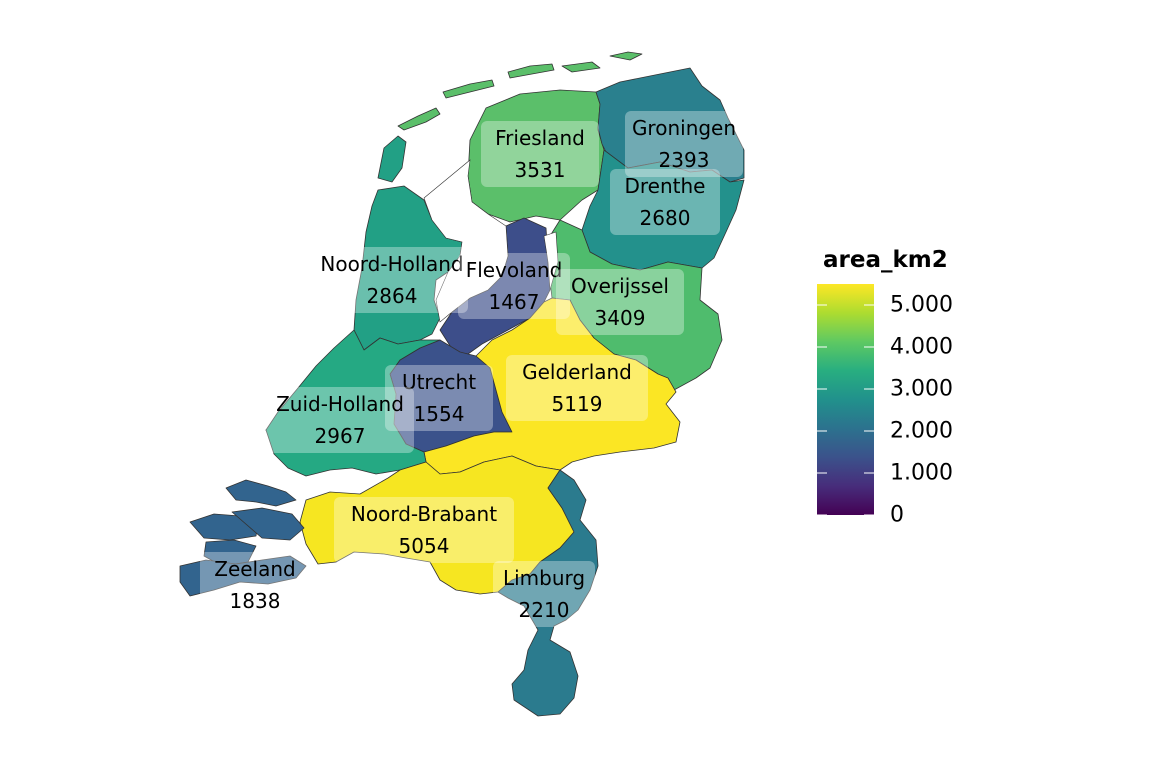 The image size is (1152, 768). I want to click on province-gelderland, so click(552, 386).